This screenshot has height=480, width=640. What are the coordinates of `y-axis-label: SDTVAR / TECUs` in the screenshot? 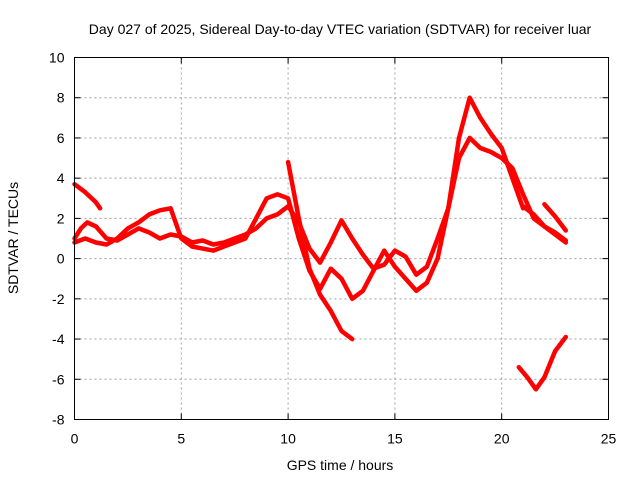 It's located at (13, 238).